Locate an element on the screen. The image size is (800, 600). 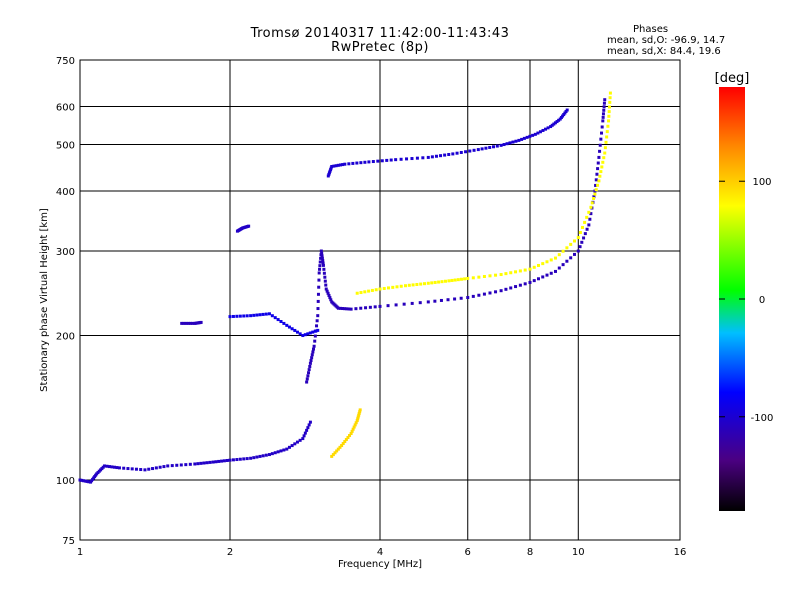
y-tick-label: 600 is located at coordinates (65, 108).